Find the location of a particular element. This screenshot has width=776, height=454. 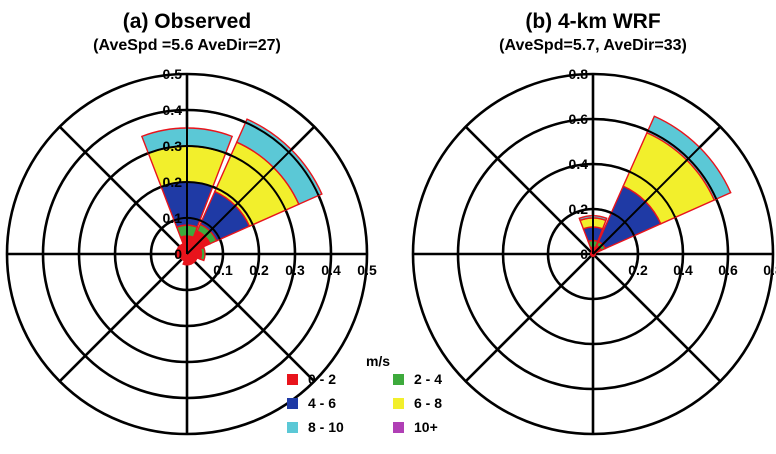

tick-label-radial-north: 0.5 is located at coordinates (173, 74).